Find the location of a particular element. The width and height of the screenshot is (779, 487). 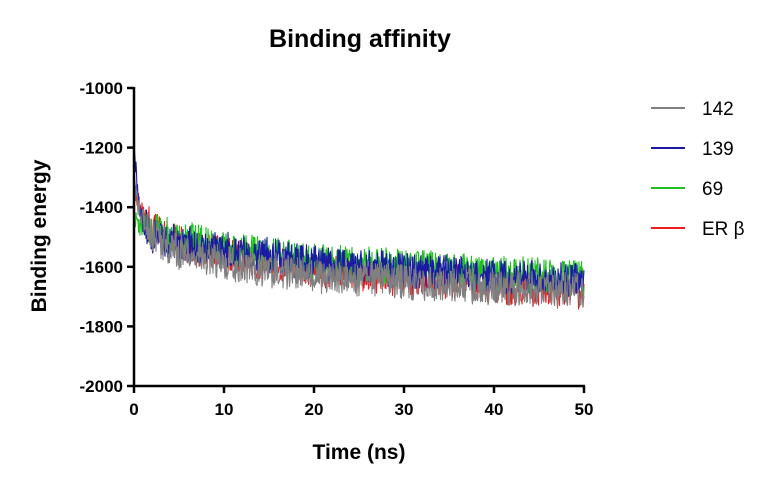

legend-label: 142 is located at coordinates (718, 109).